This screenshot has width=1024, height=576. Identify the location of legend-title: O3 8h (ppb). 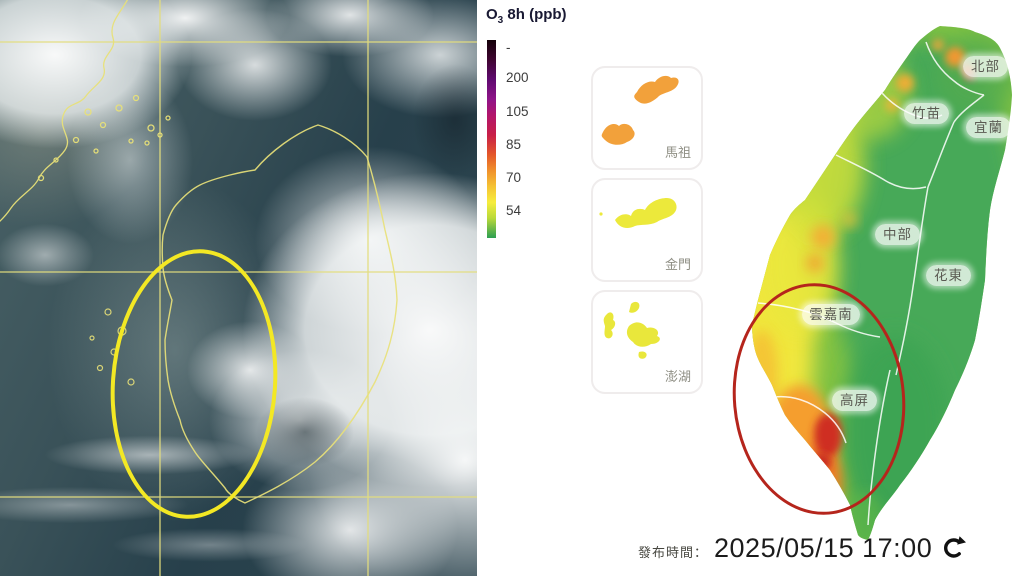
(526, 16).